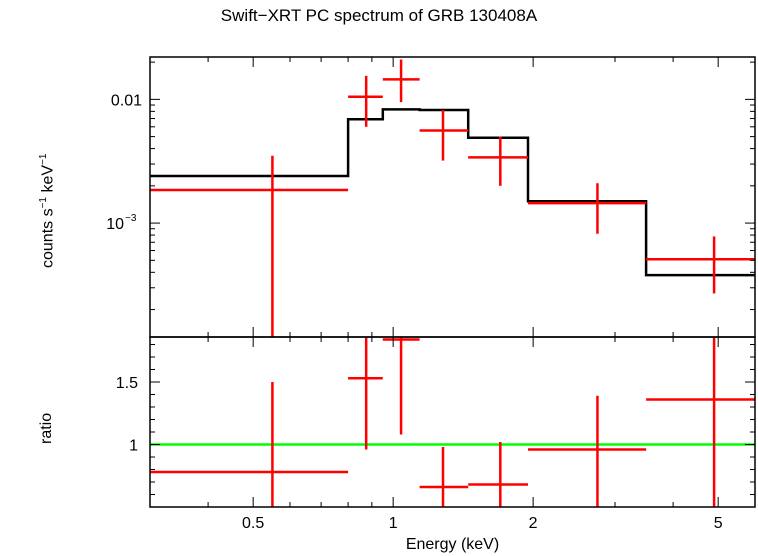  What do you see at coordinates (43, 159) in the screenshot?
I see `ylabel-exp-2: −1` at bounding box center [43, 159].